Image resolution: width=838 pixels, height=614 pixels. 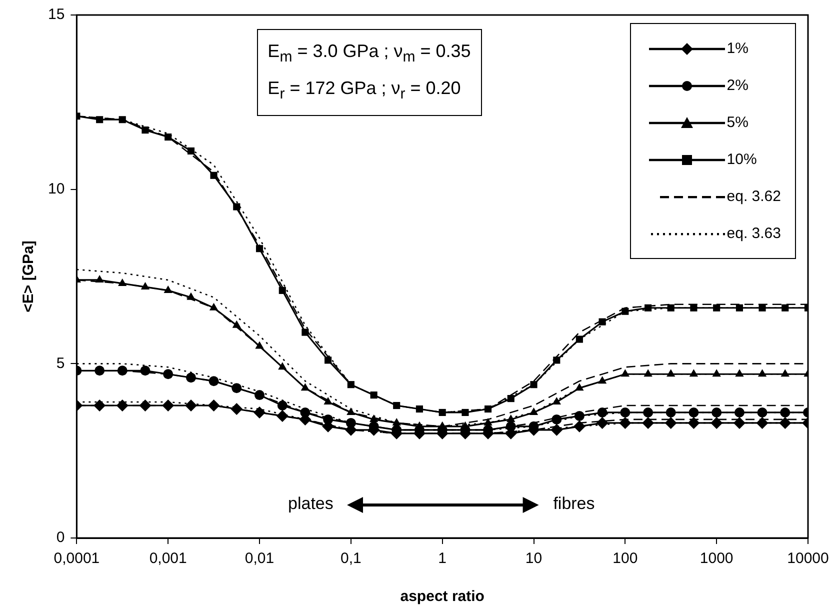 What do you see at coordinates (808, 559) in the screenshot?
I see `x-tick-label: 10000` at bounding box center [808, 559].